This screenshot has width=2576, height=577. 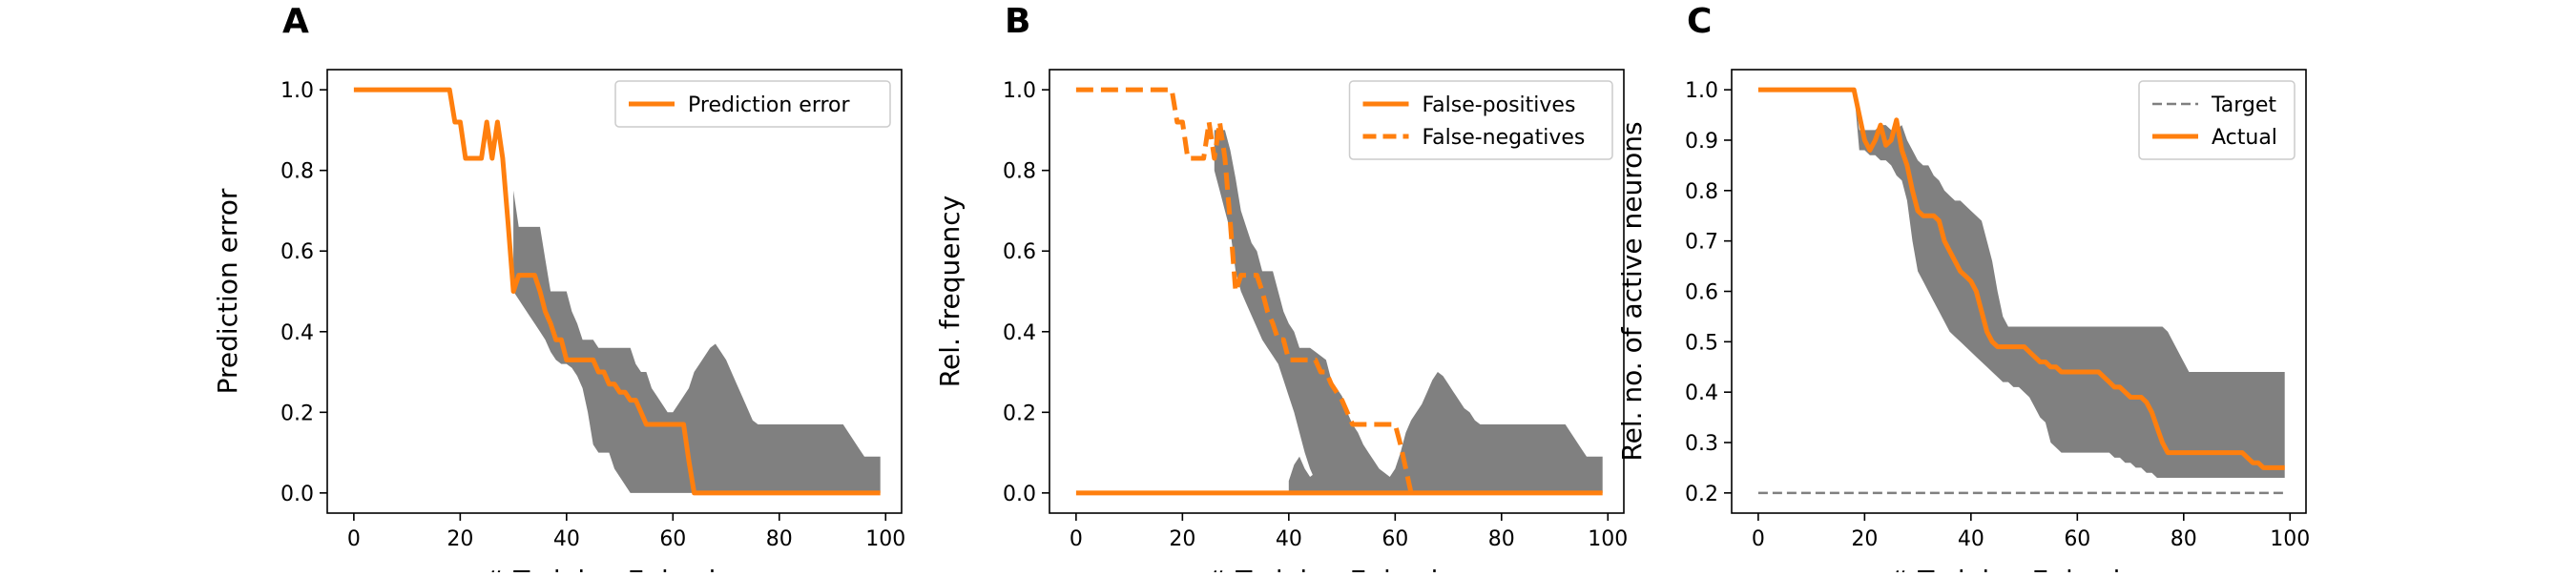 I want to click on legend-label: False-negatives, so click(x=1504, y=138).